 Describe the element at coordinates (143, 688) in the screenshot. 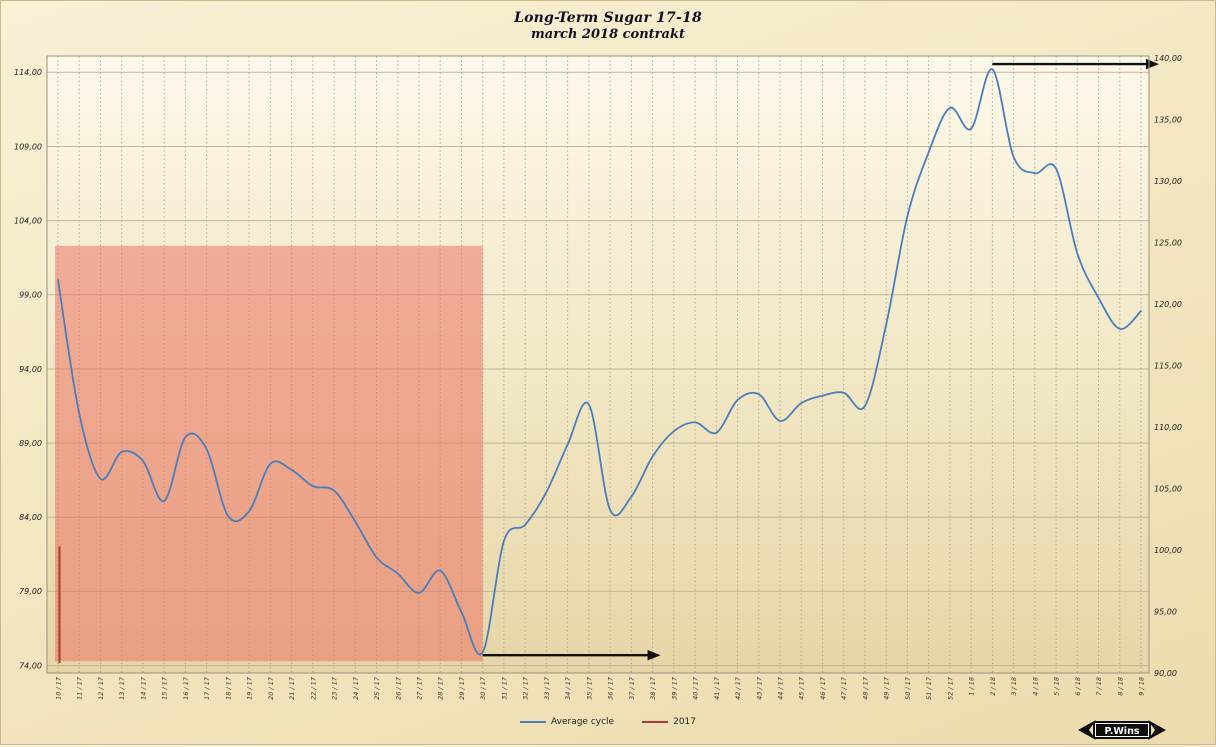

I see `x-axis-tick-label: 14 / 17` at that location.